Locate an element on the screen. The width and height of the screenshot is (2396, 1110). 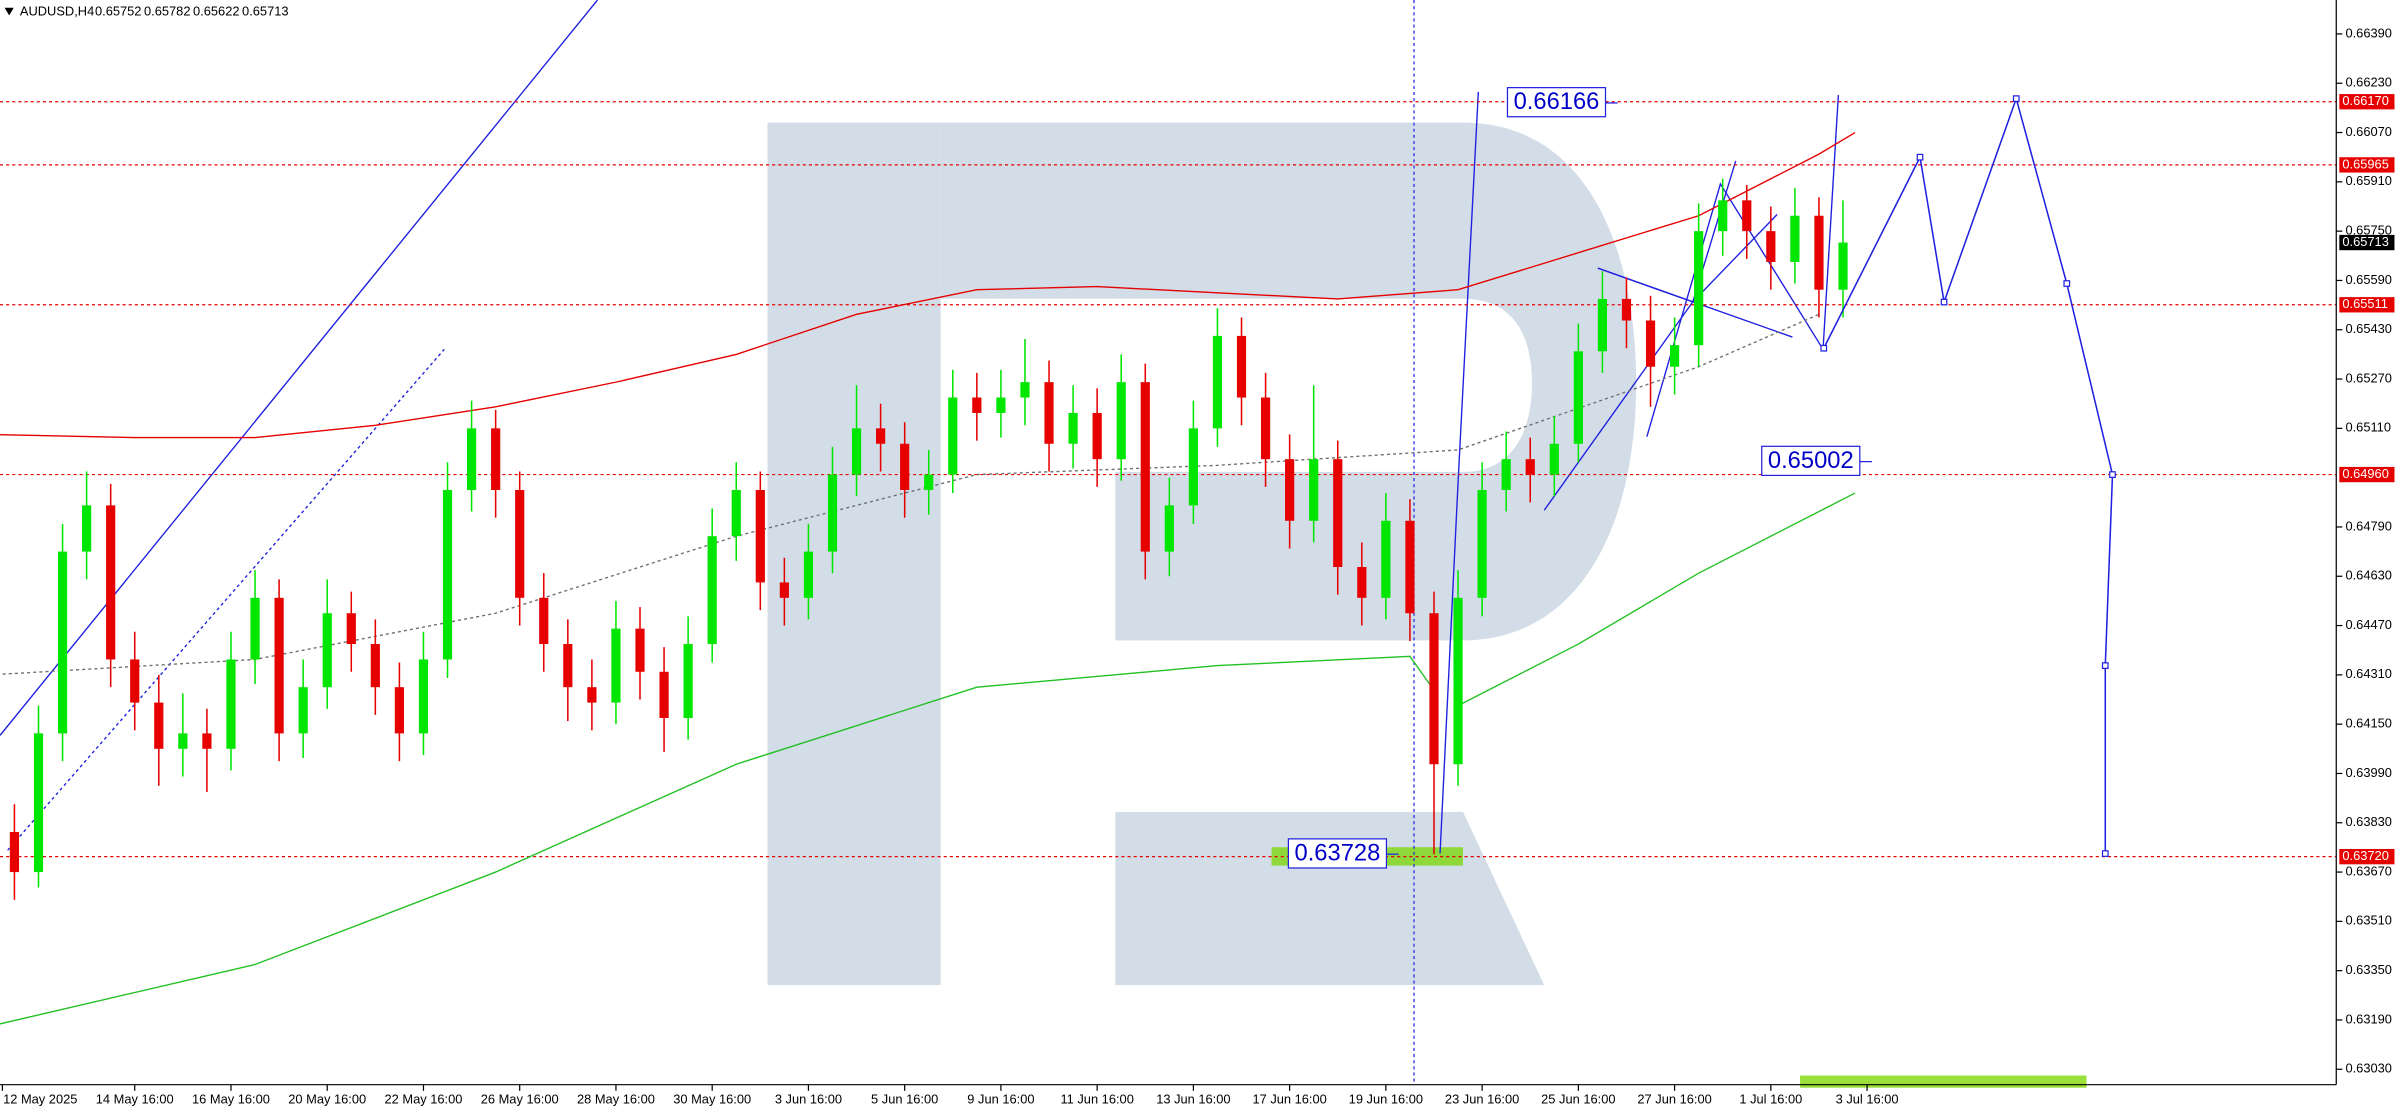
x-tick-label: 20 May 16:00 is located at coordinates (327, 1098).